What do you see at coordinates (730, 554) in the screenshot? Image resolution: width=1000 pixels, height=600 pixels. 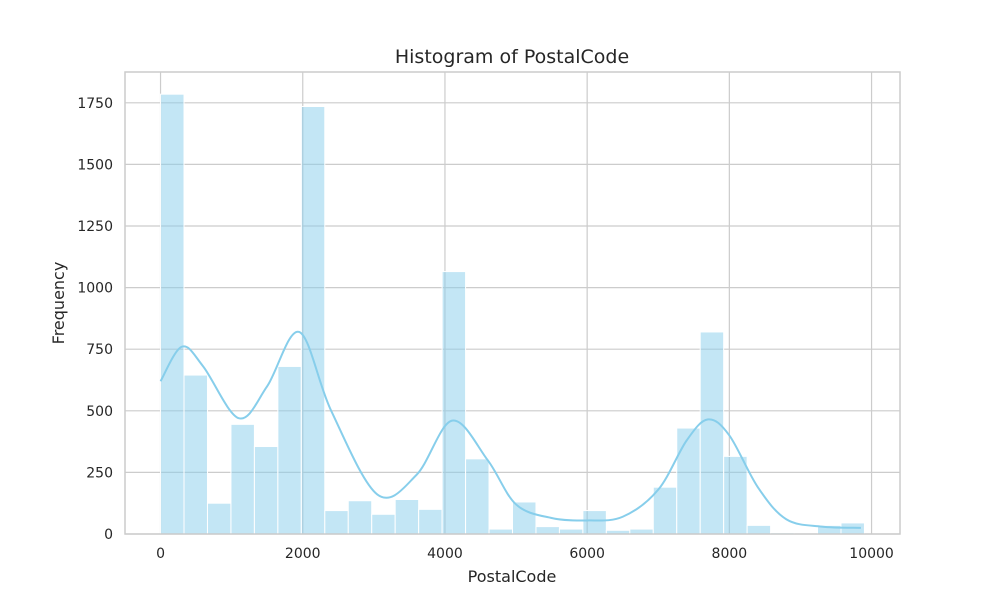 I see `x-tick-label: 8000` at bounding box center [730, 554].